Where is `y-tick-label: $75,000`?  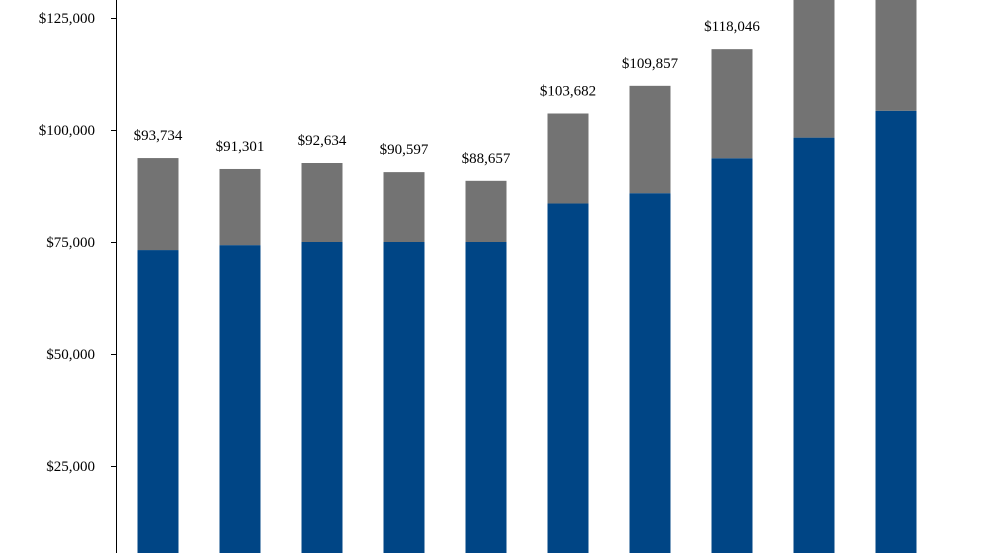 y-tick-label: $75,000 is located at coordinates (70, 243).